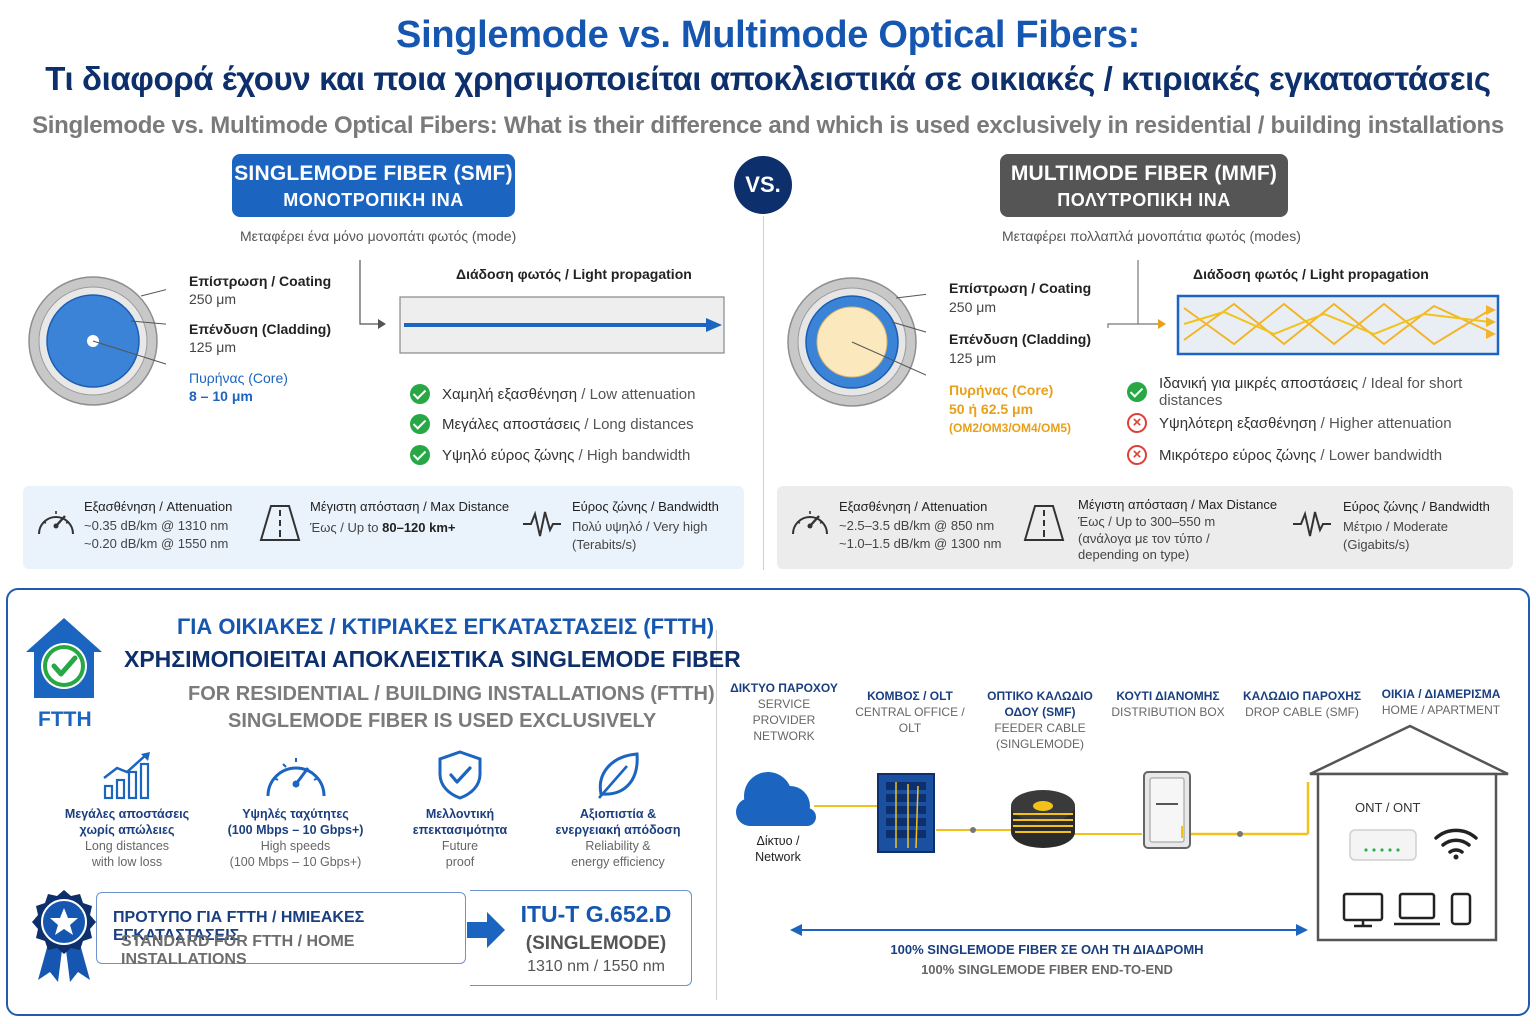 This screenshot has height=1024, width=1536. What do you see at coordinates (373, 200) in the screenshot?
I see `smf-title-greek: ΜΟΝΟΤΡΟΠΙΚΗ ΙΝΑ` at bounding box center [373, 200].